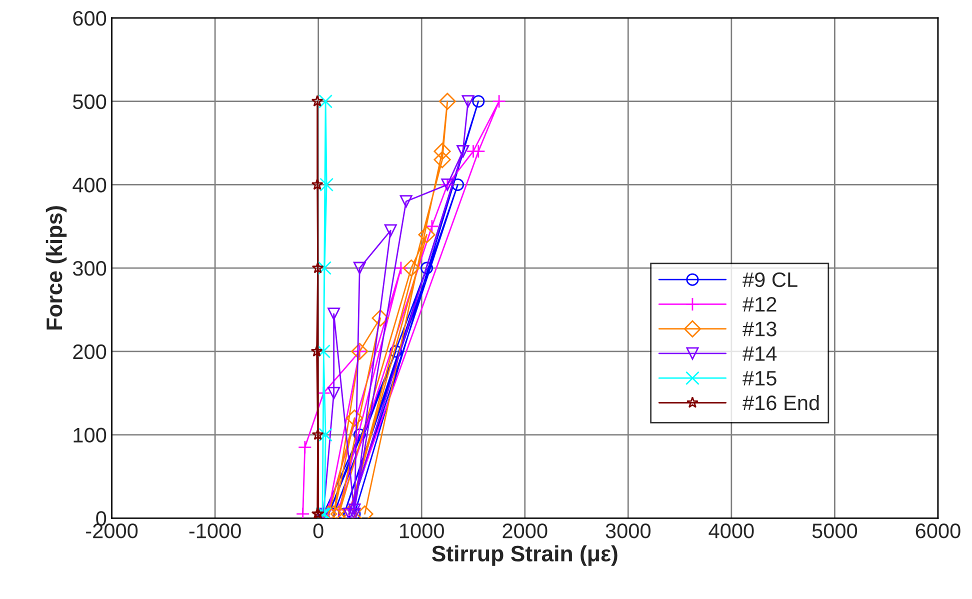 This screenshot has height=599, width=972. What do you see at coordinates (731, 531) in the screenshot?
I see `x-tick-label: 4000` at bounding box center [731, 531].